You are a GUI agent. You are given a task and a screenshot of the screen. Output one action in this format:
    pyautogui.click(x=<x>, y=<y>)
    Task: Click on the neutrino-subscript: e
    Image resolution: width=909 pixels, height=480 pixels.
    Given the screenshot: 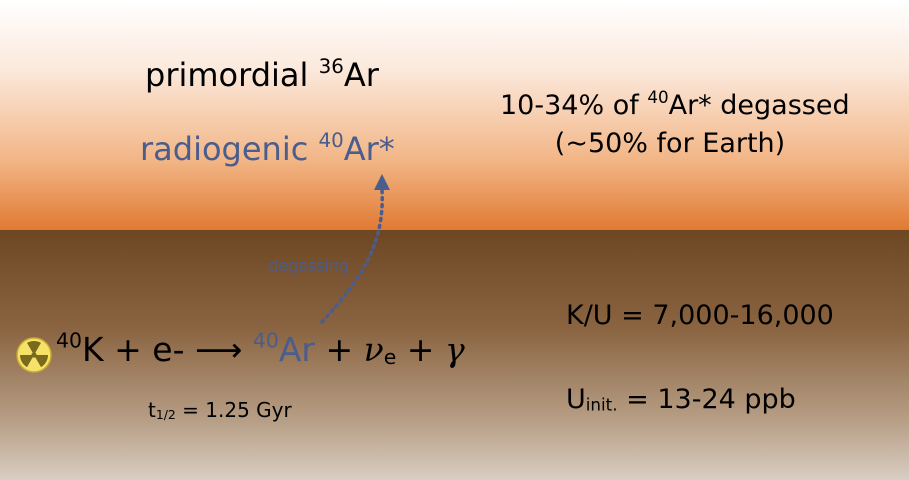 What is the action you would take?
    pyautogui.click(x=390, y=357)
    